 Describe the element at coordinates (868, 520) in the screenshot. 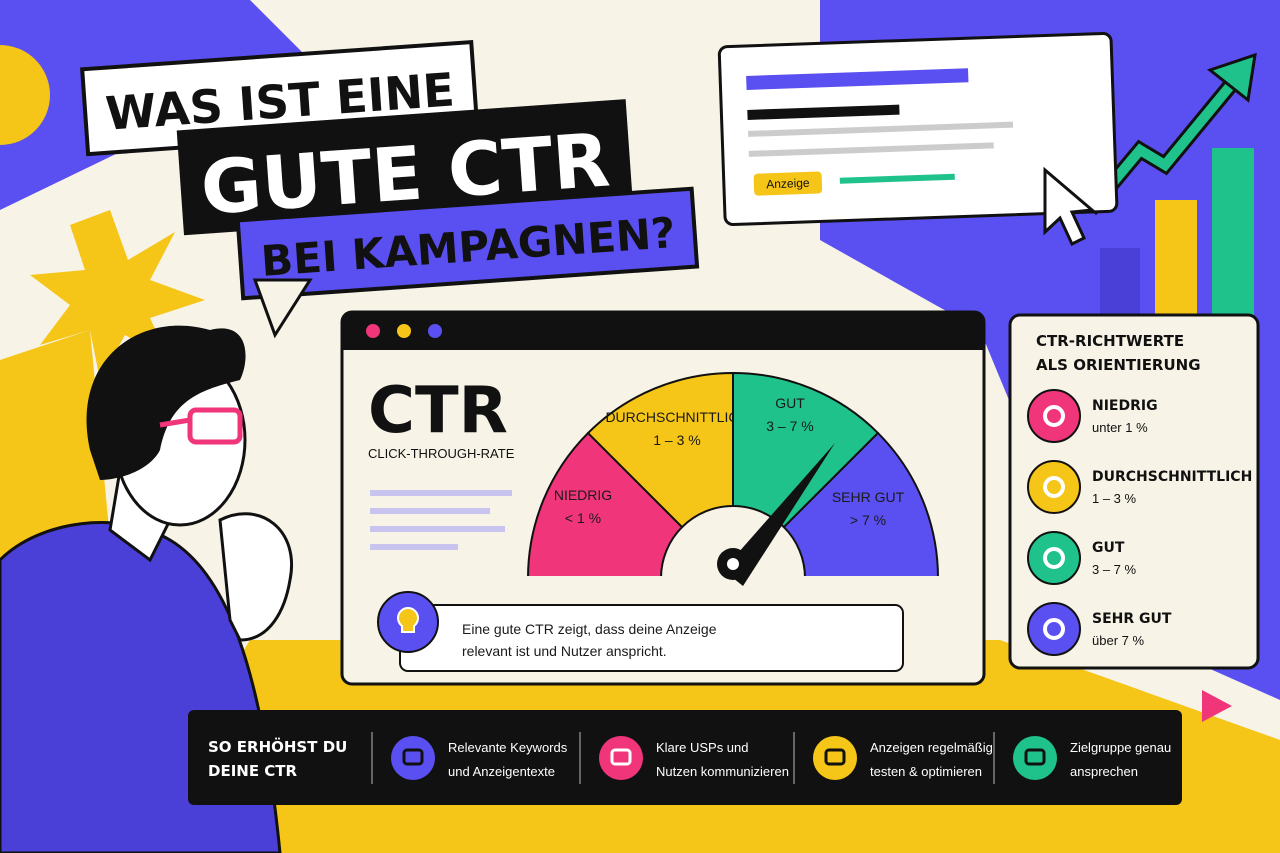

I see `gauge-range: > 7 %` at that location.